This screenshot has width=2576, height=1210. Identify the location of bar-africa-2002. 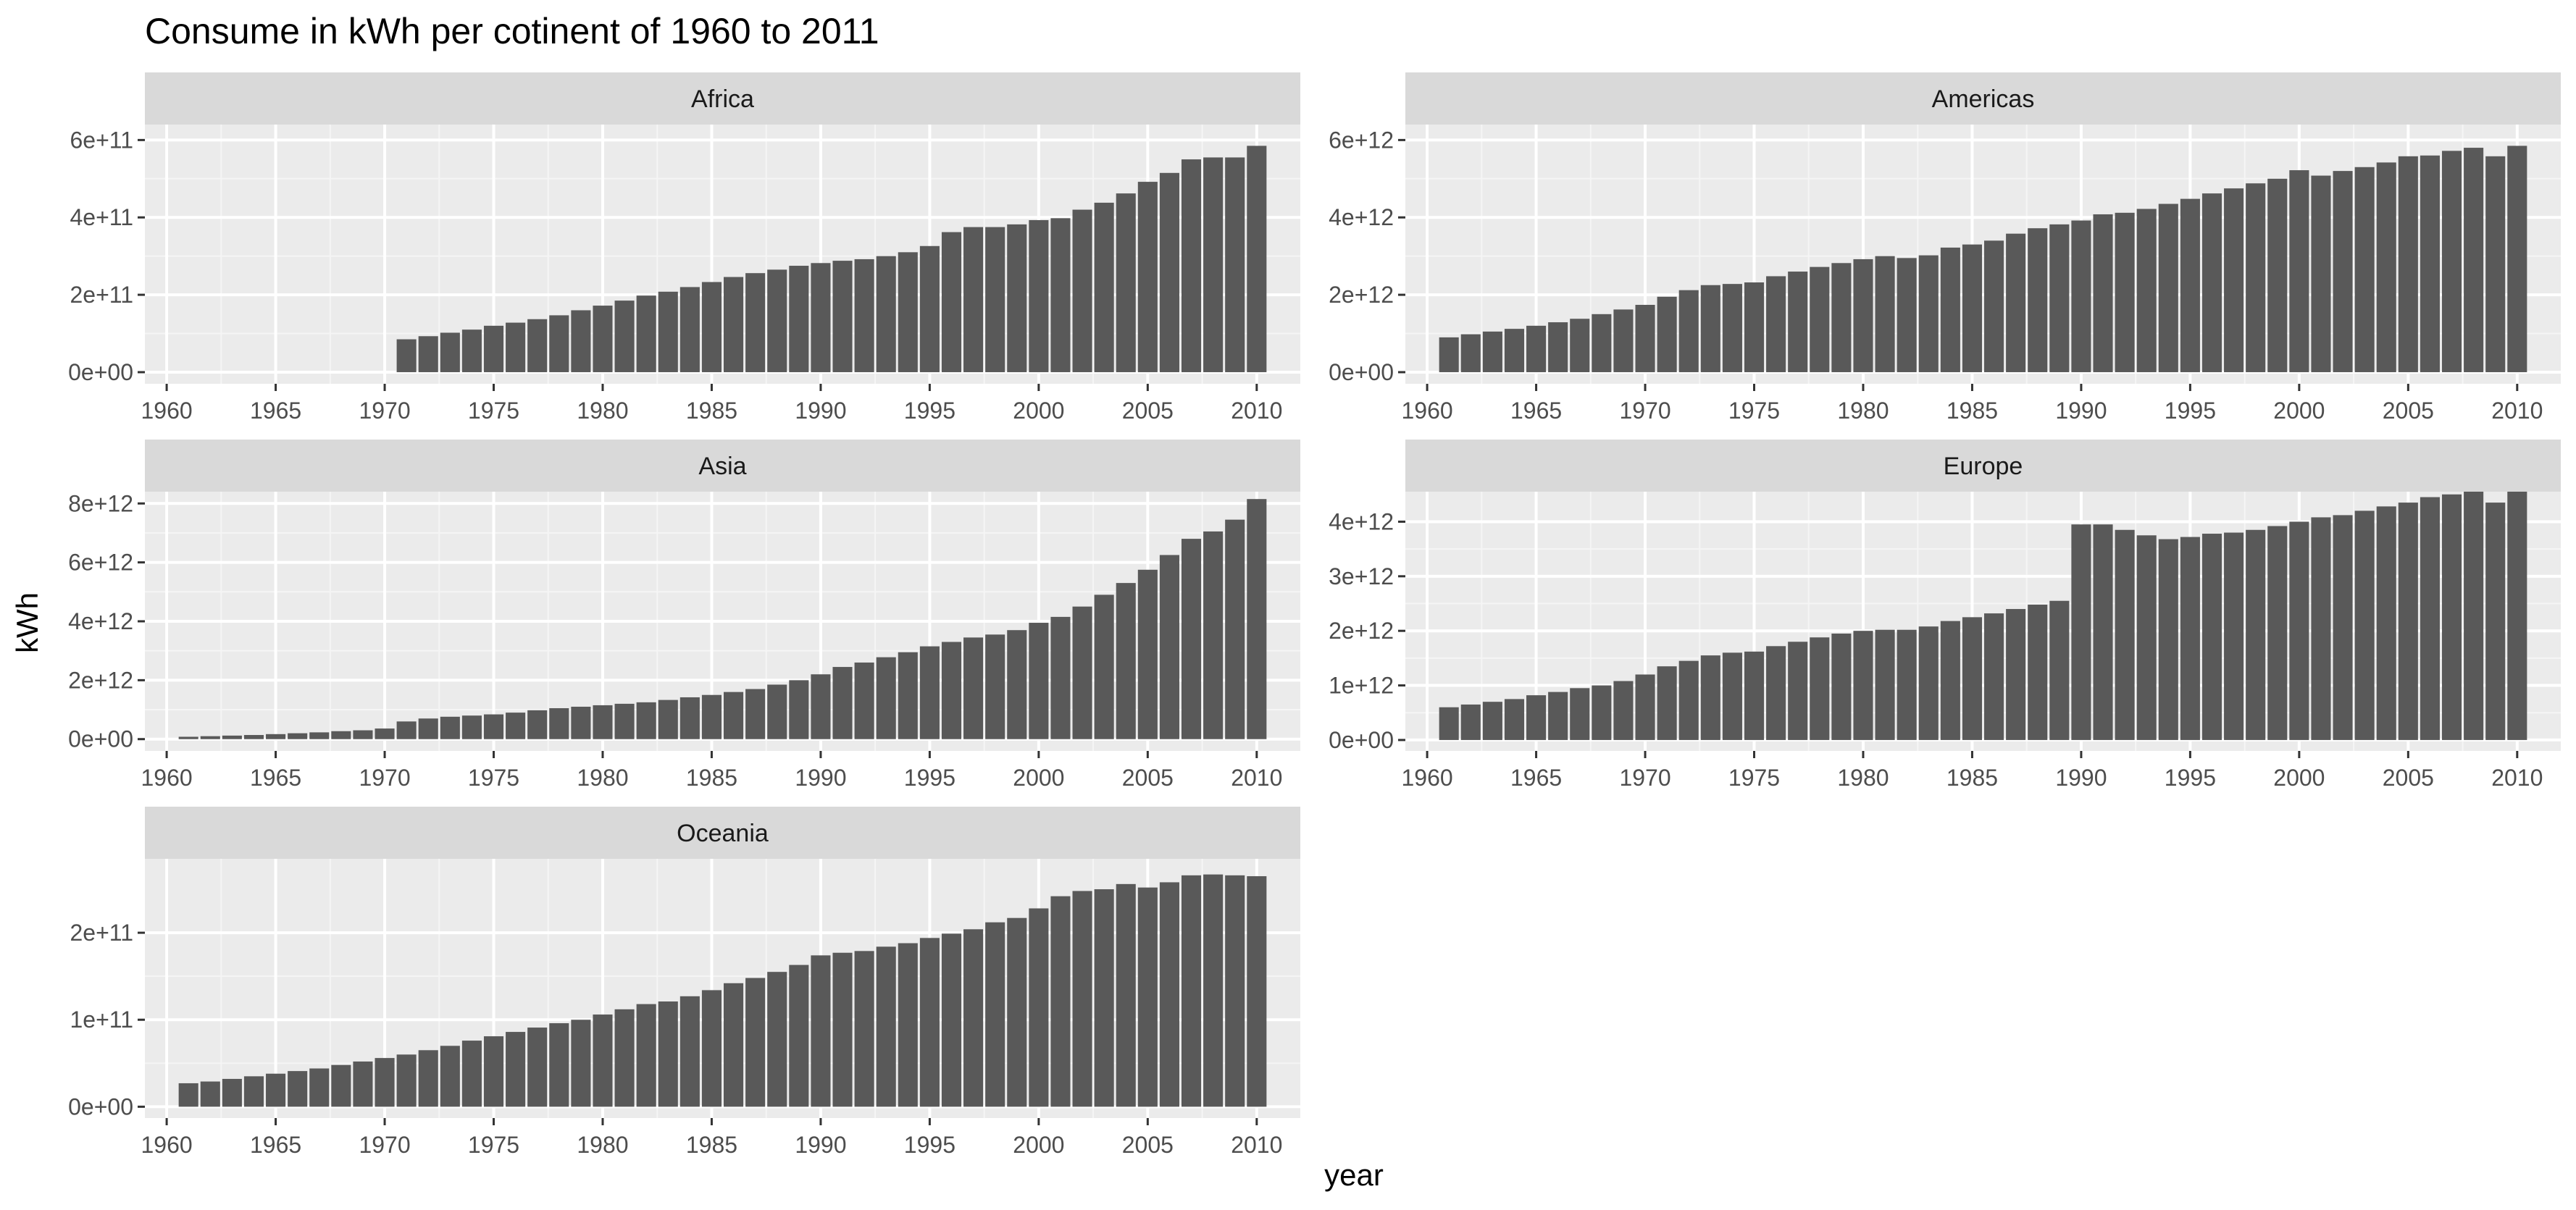
(1082, 290).